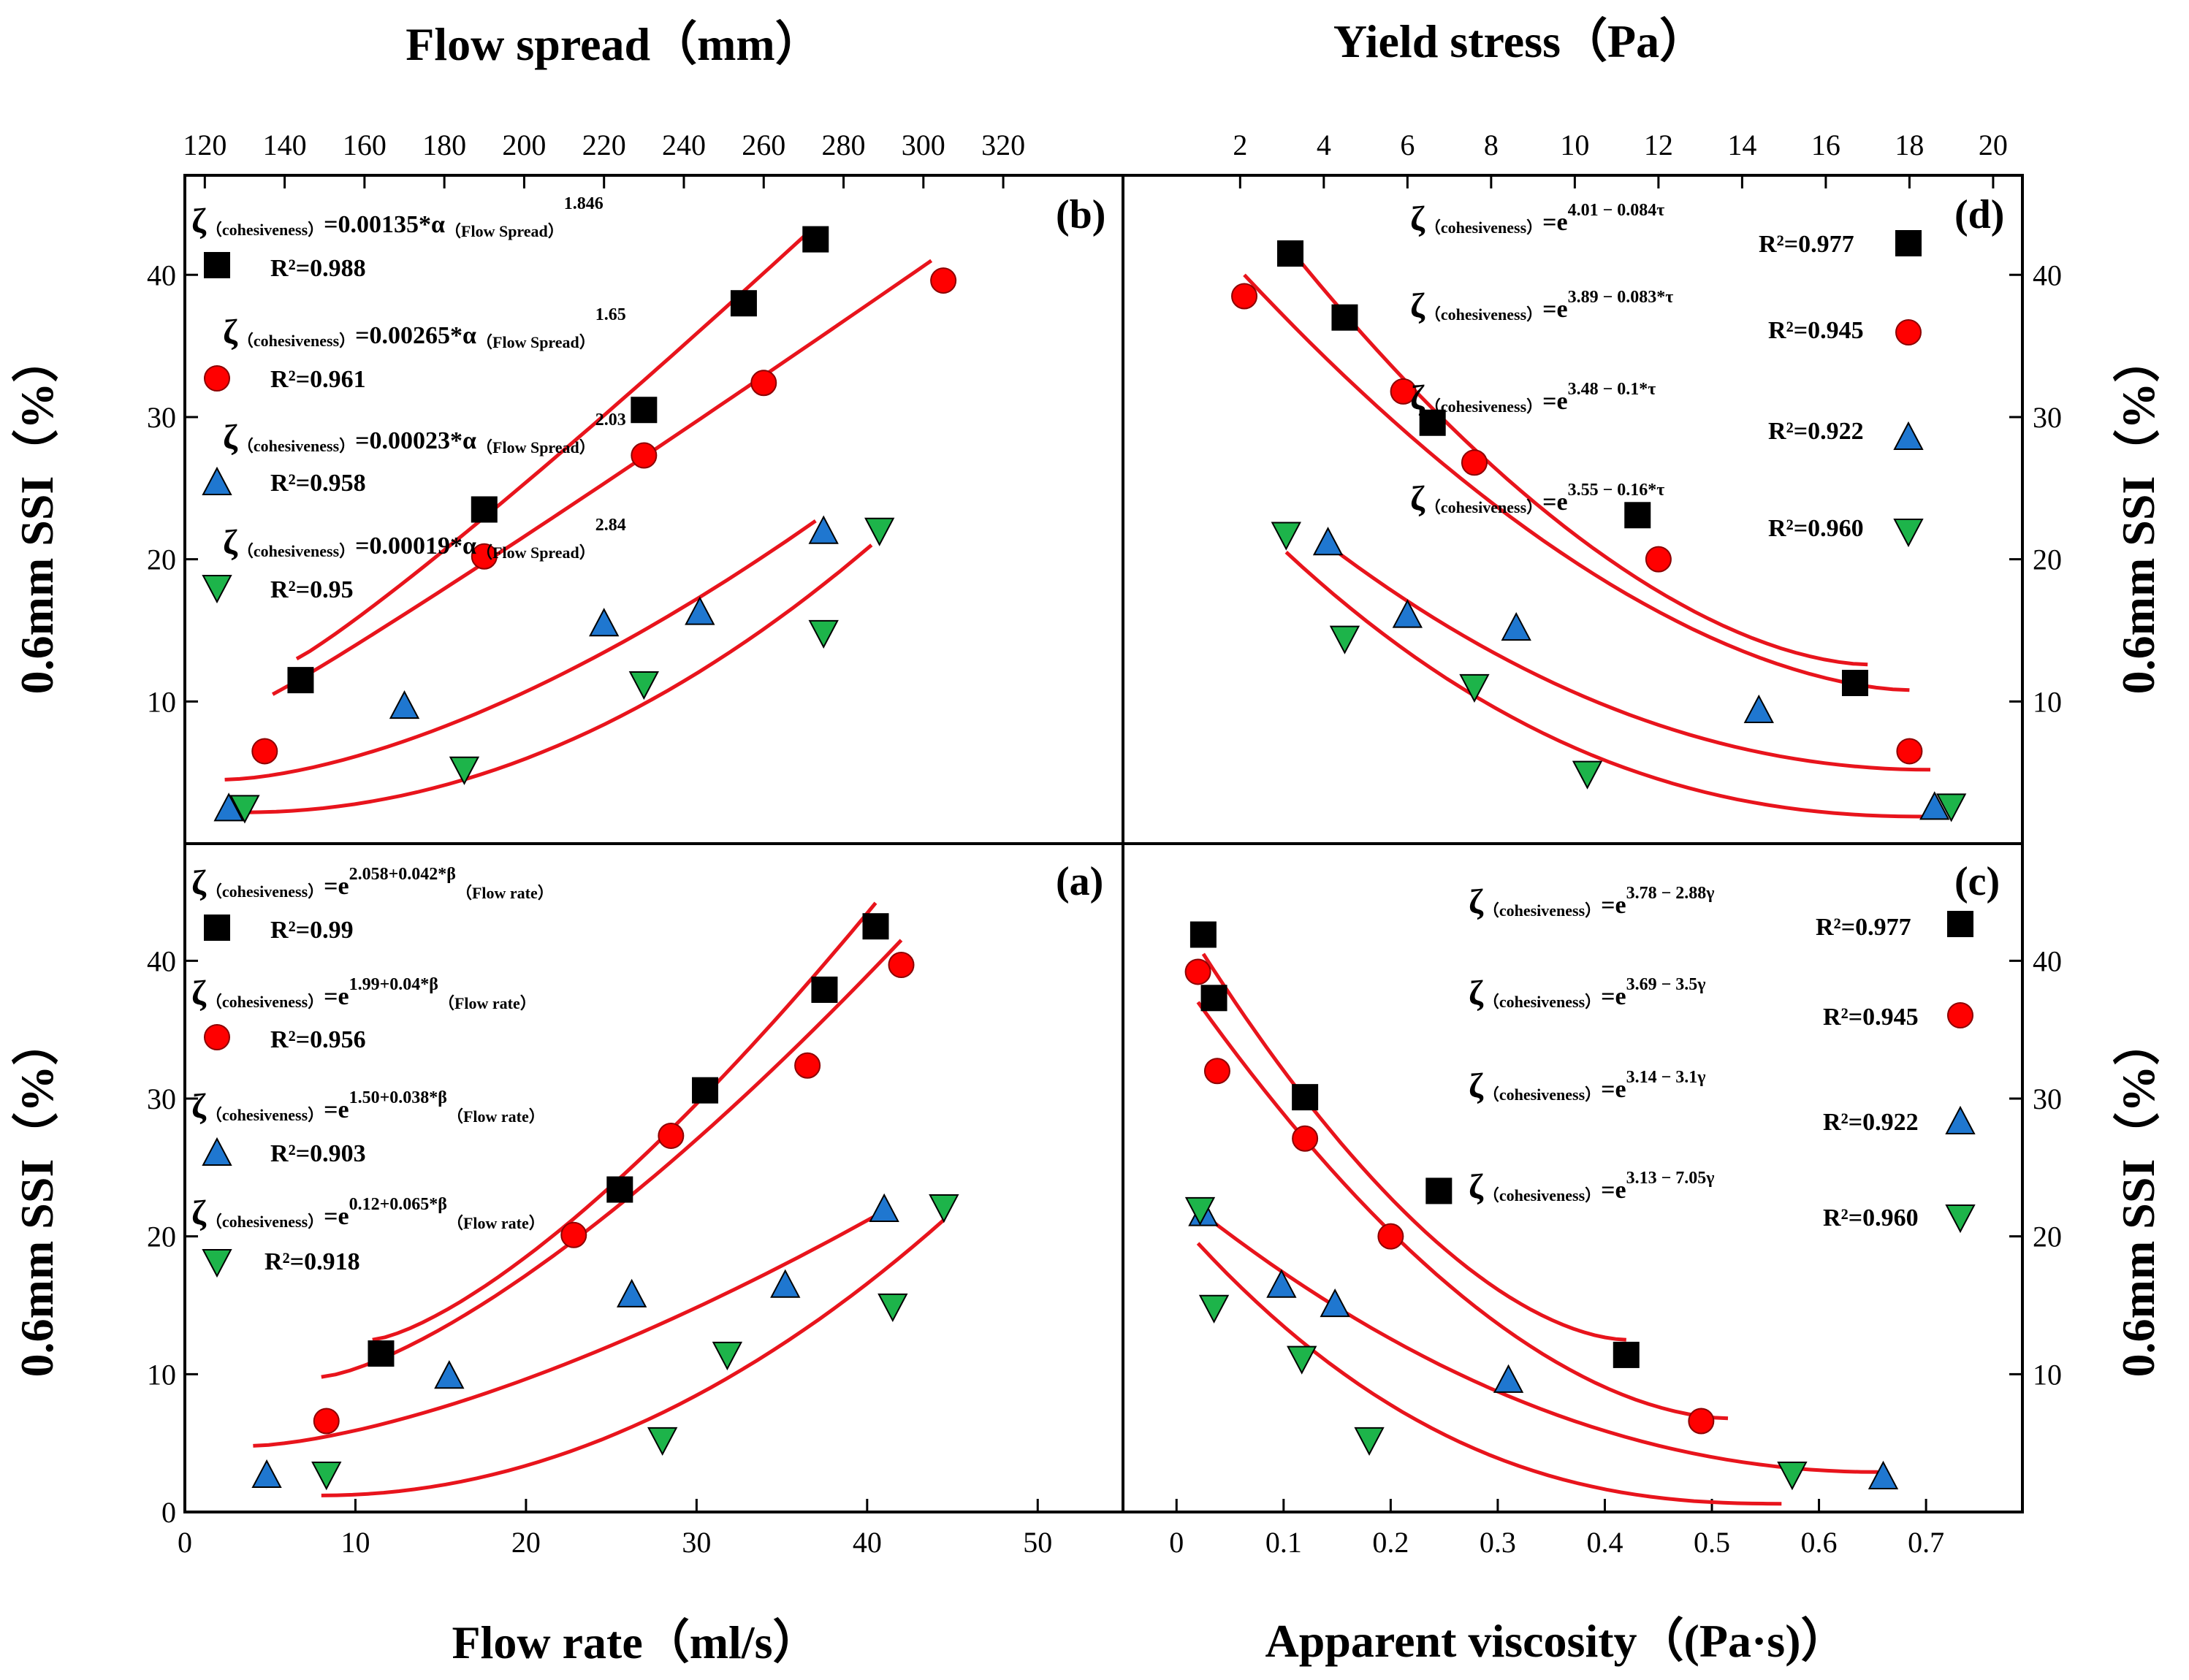 This screenshot has height=1680, width=2189. Describe the element at coordinates (1592, 1186) in the screenshot. I see `c-equation-triangle-down: ζ（cohesiveness）=e3.13 − 7.05γ` at that location.